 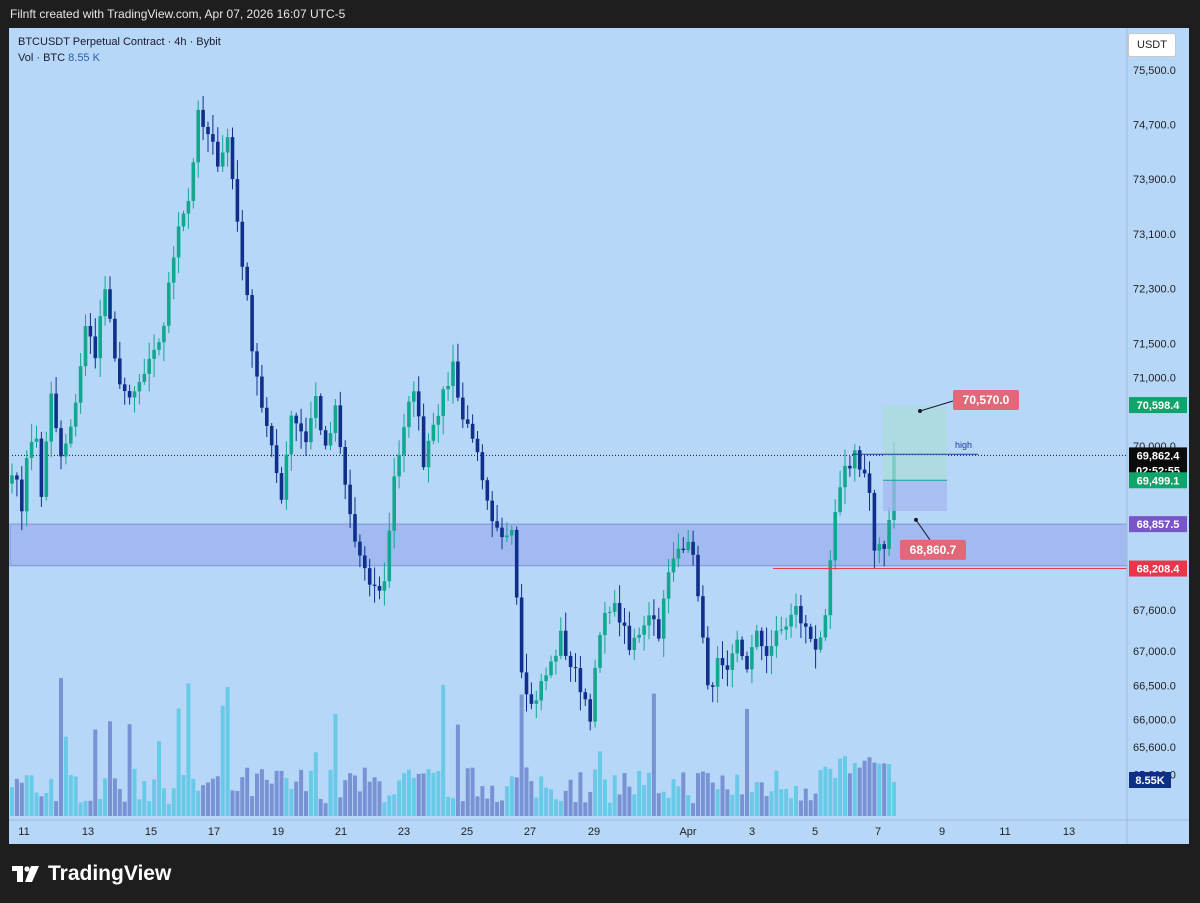 What do you see at coordinates (1152, 45) in the screenshot?
I see `currency-button: USDT` at bounding box center [1152, 45].